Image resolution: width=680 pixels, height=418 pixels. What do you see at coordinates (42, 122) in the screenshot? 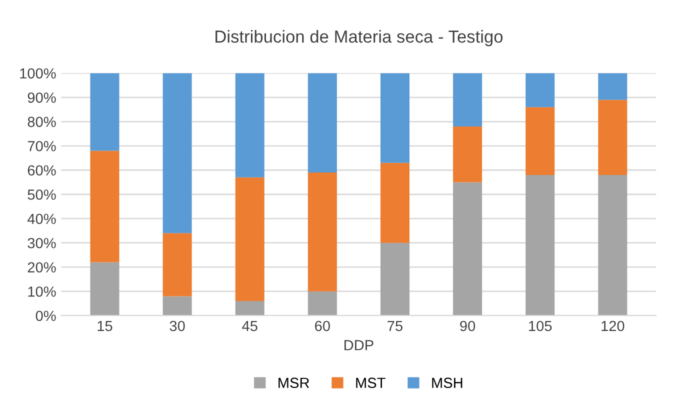
I see `y-tick-label: 80%` at bounding box center [42, 122].